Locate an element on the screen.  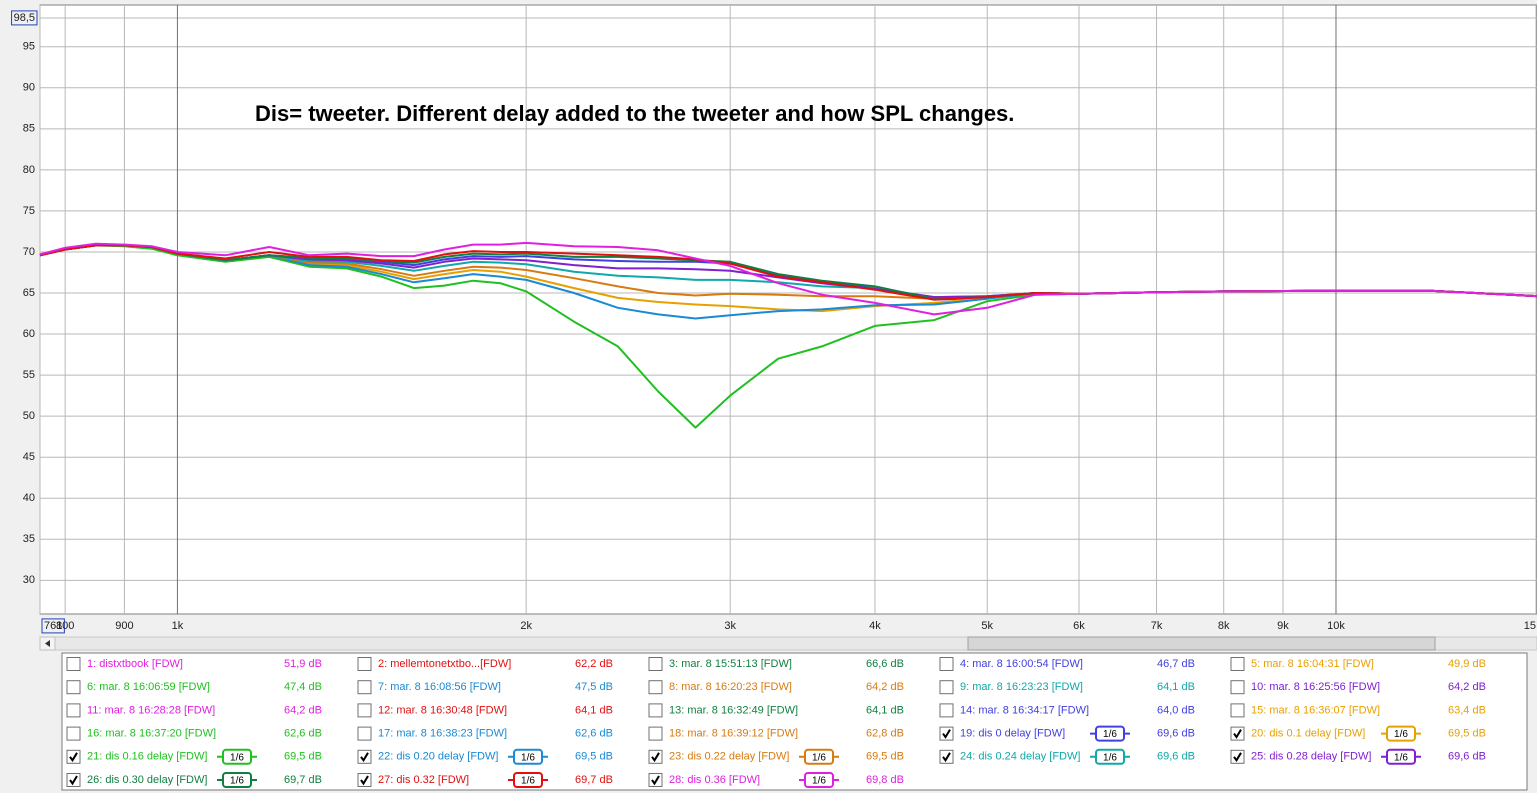
x-left-box is located at coordinates (53, 626).